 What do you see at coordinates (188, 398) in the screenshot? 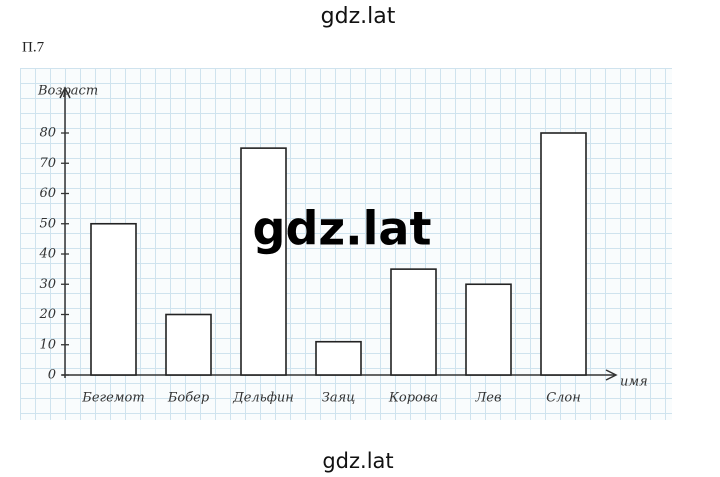
I see `x-tick-label: Бобер` at bounding box center [188, 398].